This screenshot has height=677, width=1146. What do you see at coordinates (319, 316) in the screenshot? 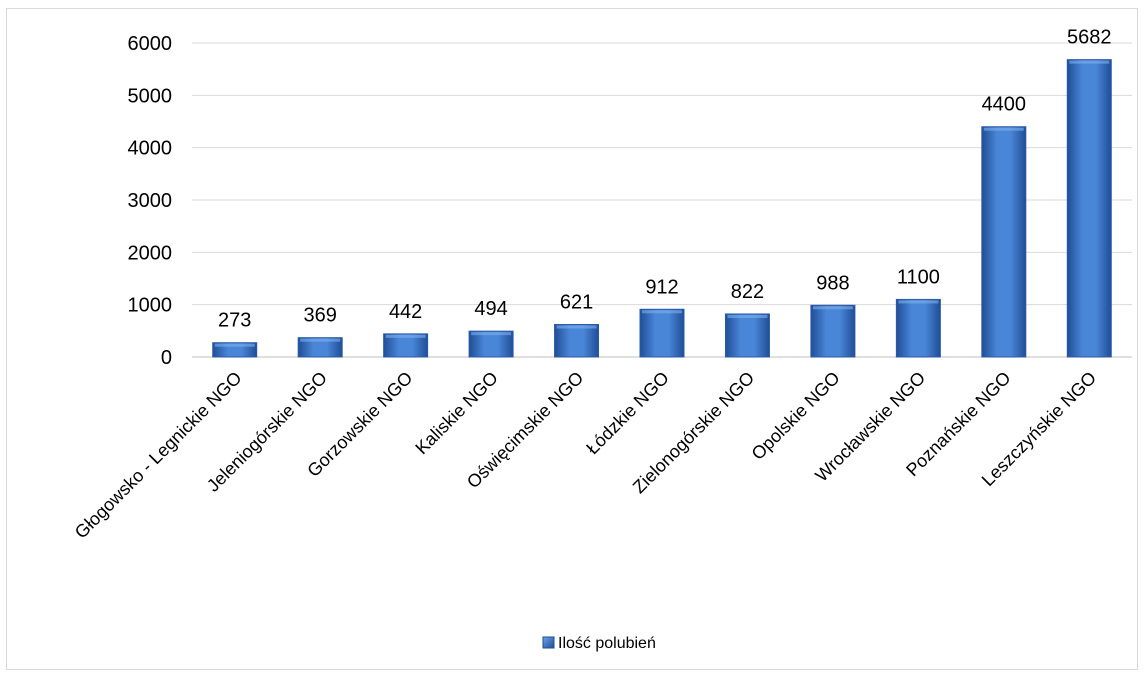
I see `data-label: 369` at bounding box center [319, 316].